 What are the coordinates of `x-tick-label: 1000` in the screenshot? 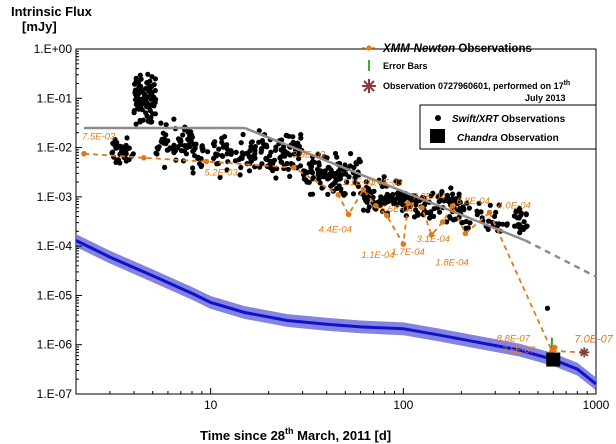 It's located at (596, 405).